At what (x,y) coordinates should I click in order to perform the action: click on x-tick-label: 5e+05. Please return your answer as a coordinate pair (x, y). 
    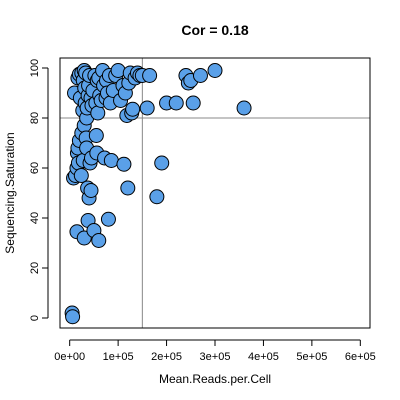
    Looking at the image, I should click on (311, 357).